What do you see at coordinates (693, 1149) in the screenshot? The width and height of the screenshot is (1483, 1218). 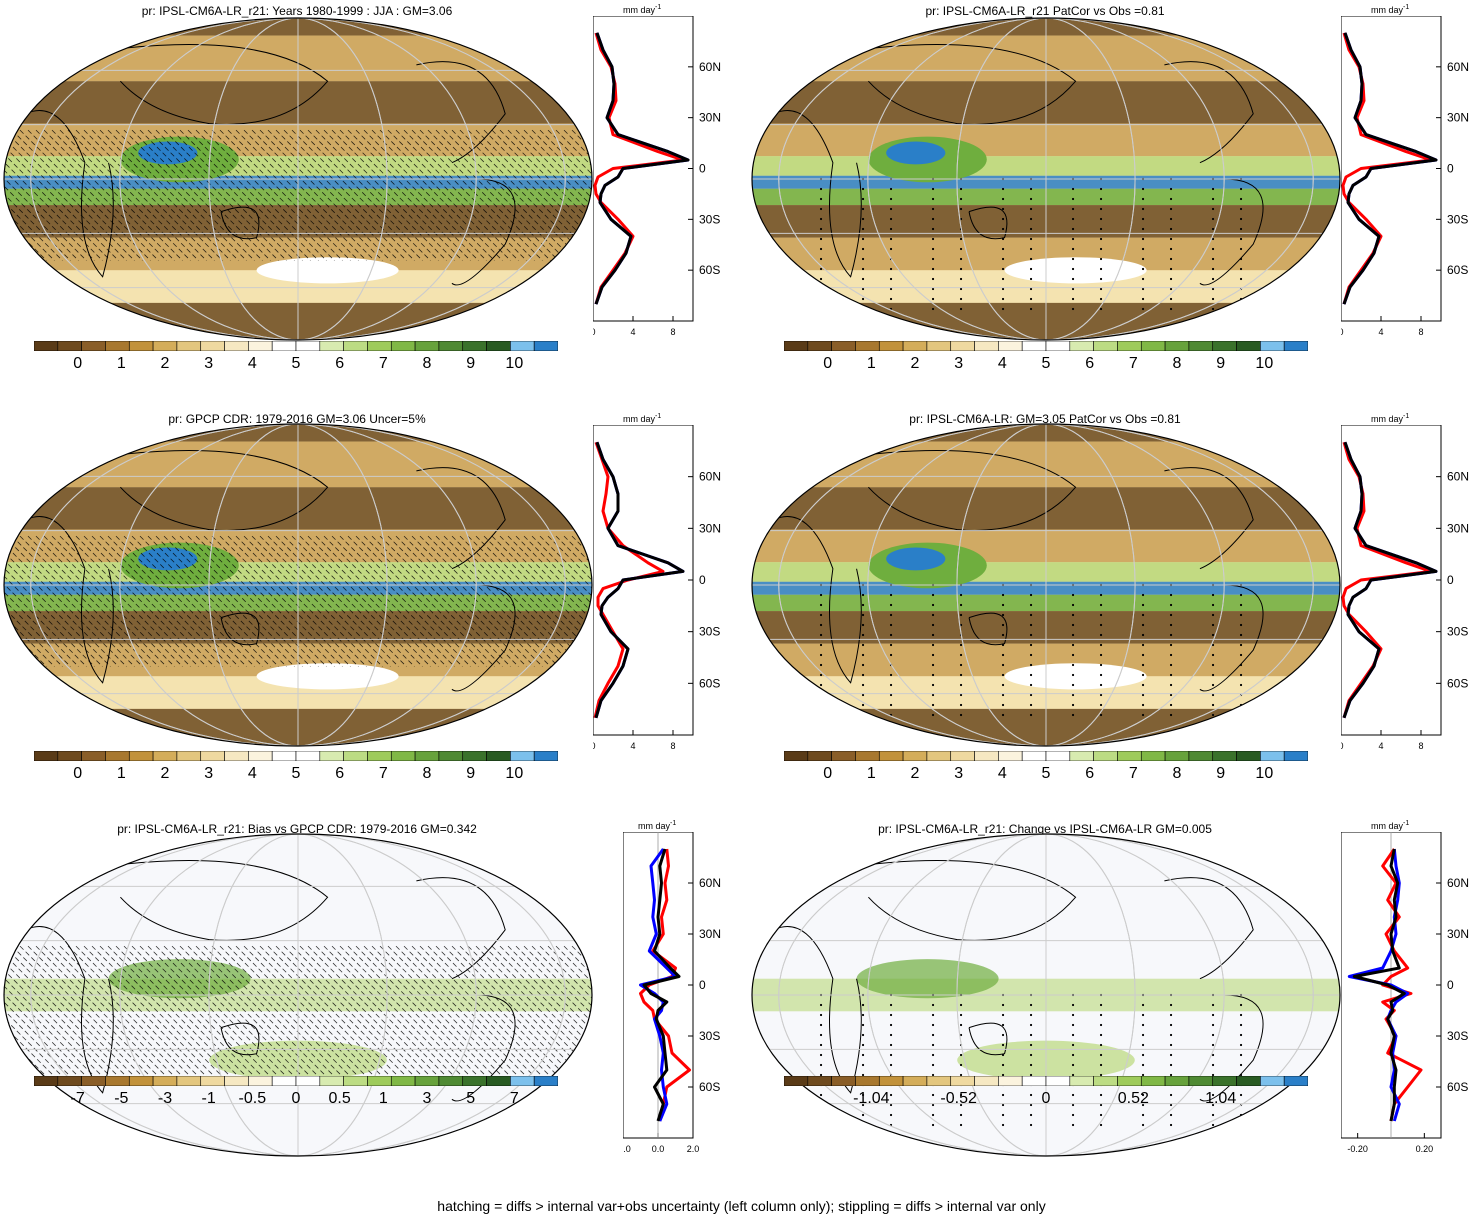 I see `zonal-x-tick-label: 2.0` at bounding box center [693, 1149].